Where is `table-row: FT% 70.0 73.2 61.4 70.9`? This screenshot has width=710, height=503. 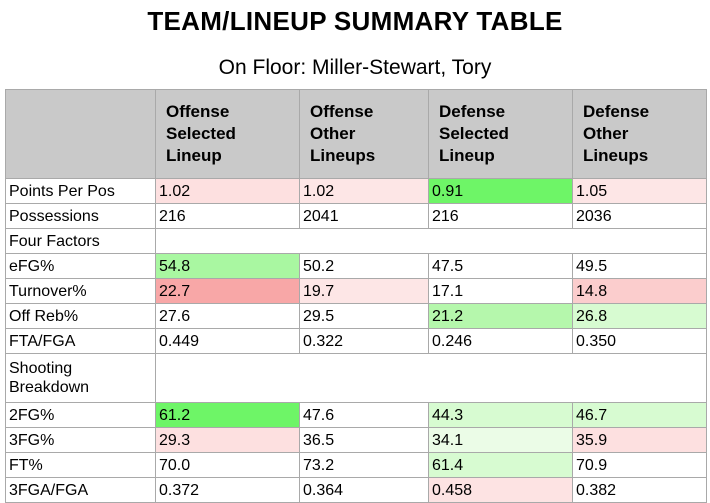 table-row: FT% 70.0 73.2 61.4 70.9 is located at coordinates (356, 465).